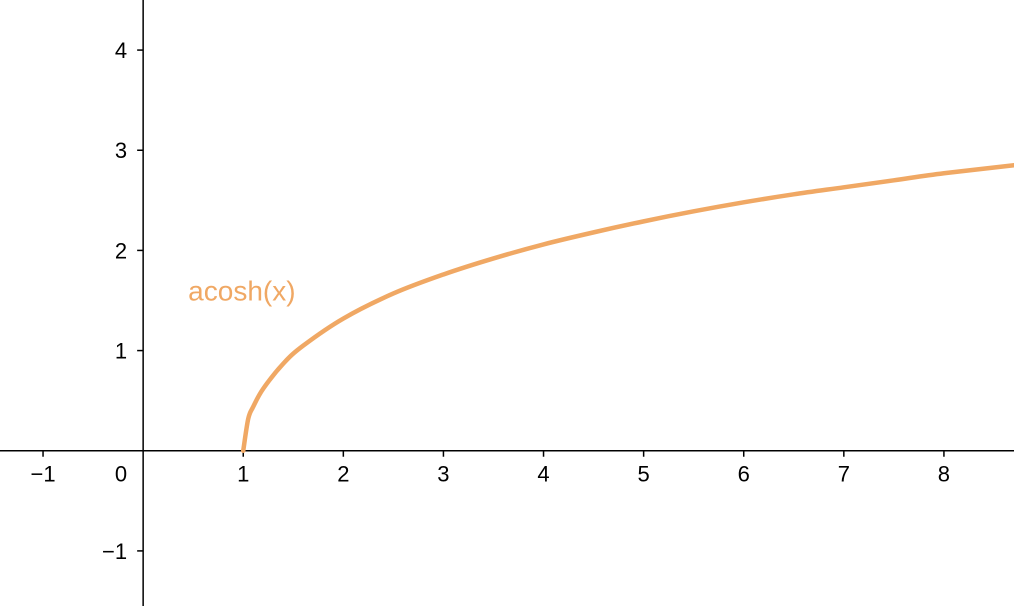 The image size is (1014, 606). I want to click on x-tick-label: 4, so click(543, 474).